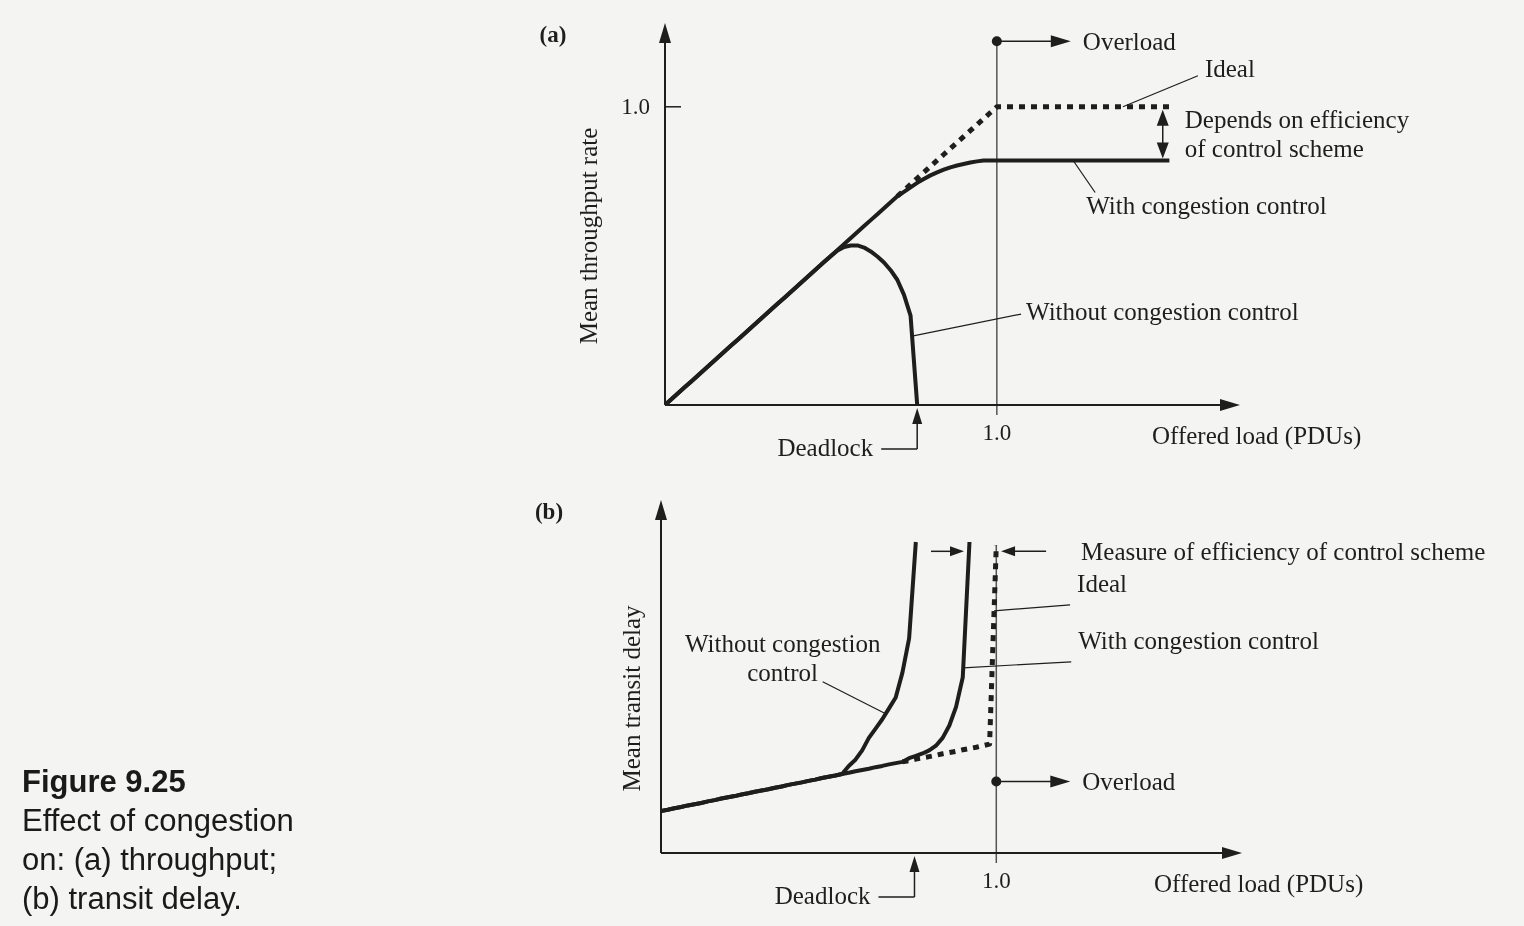  I want to click on series-label: Ideal, so click(1229, 69).